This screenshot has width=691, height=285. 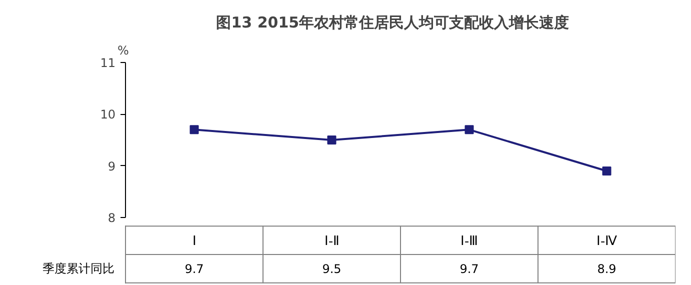 What do you see at coordinates (606, 269) in the screenshot?
I see `data-label: 8.9` at bounding box center [606, 269].